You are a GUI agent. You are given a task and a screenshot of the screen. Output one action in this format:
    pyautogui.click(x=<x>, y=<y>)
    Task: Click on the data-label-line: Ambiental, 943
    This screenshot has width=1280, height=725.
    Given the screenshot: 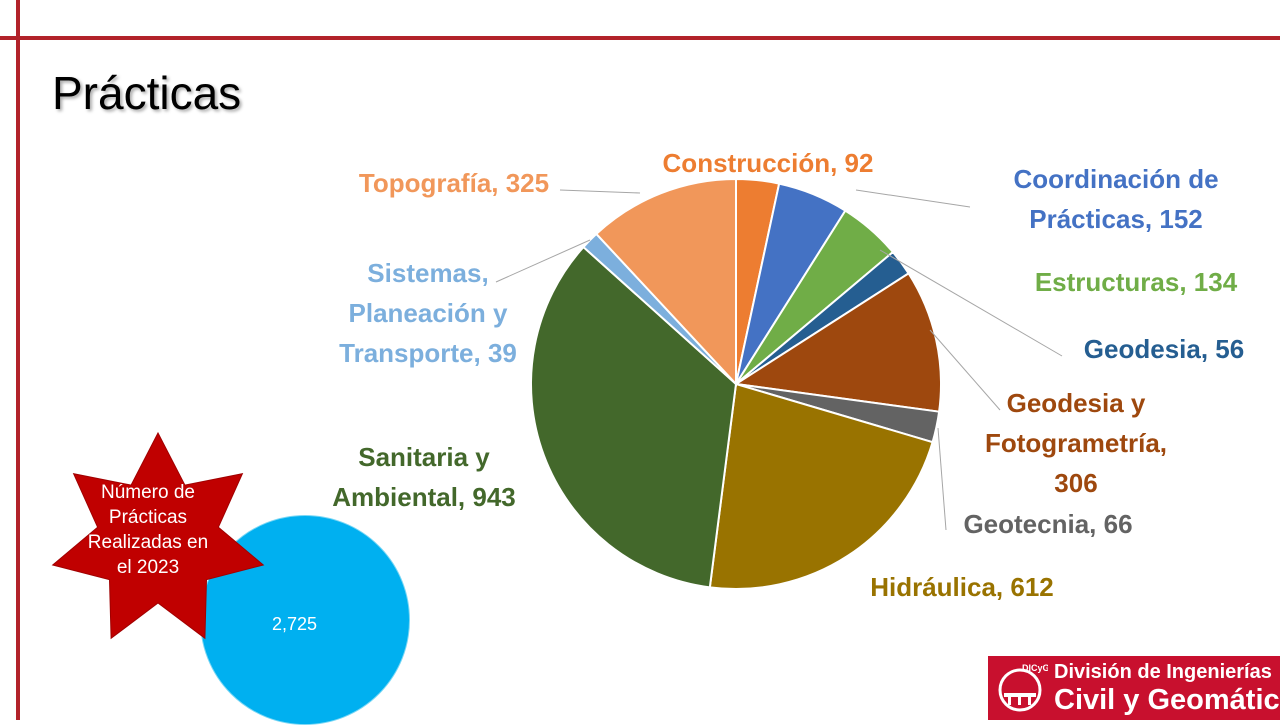 What is the action you would take?
    pyautogui.click(x=424, y=497)
    